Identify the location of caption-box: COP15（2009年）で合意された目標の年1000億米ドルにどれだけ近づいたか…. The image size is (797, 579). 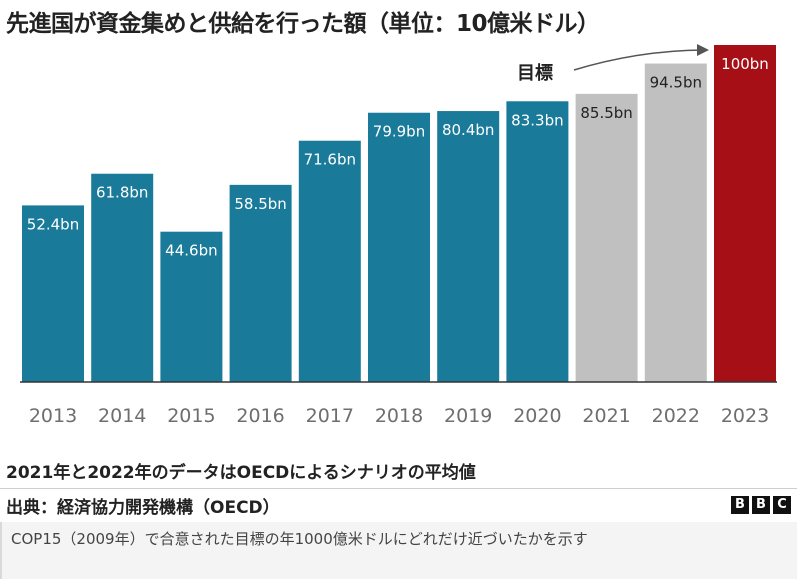
(398, 550).